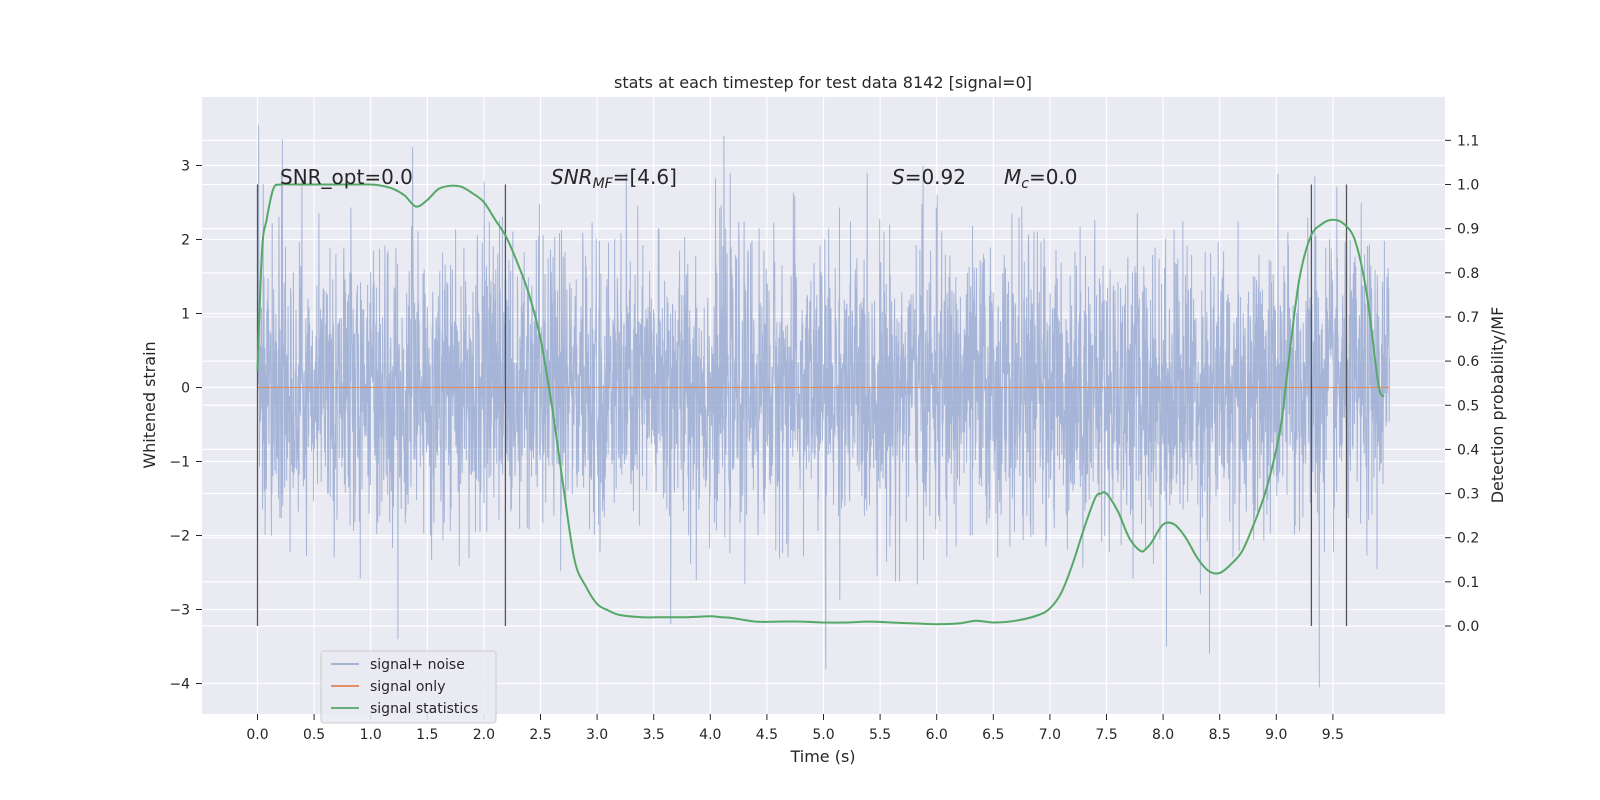 Image resolution: width=1600 pixels, height=800 pixels. Describe the element at coordinates (1025, 184) in the screenshot. I see `annotation-mc-sub: c` at that location.